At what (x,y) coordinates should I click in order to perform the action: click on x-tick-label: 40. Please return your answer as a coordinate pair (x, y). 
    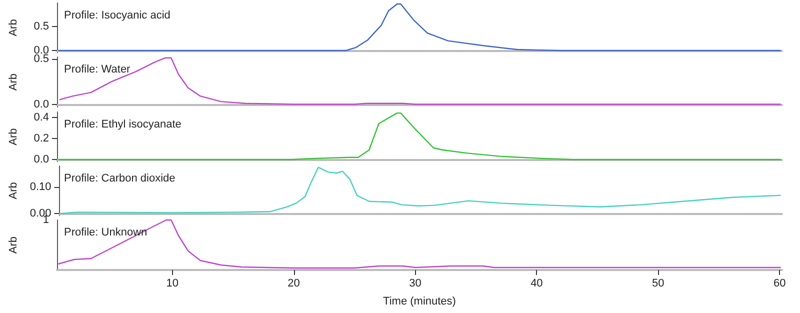
    Looking at the image, I should click on (536, 284).